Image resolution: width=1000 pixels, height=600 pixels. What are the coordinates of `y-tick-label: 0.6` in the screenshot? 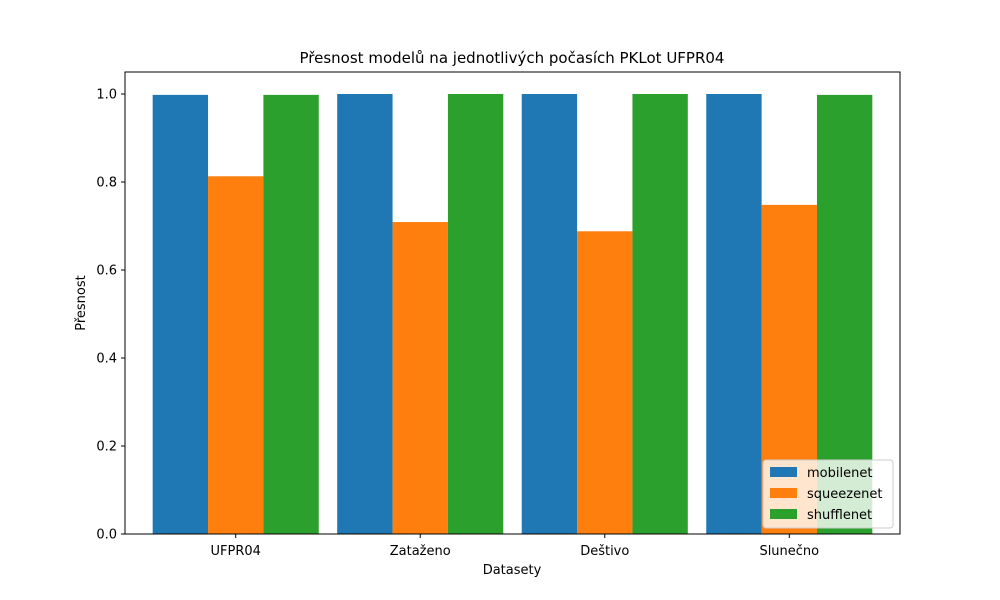 It's located at (106, 271).